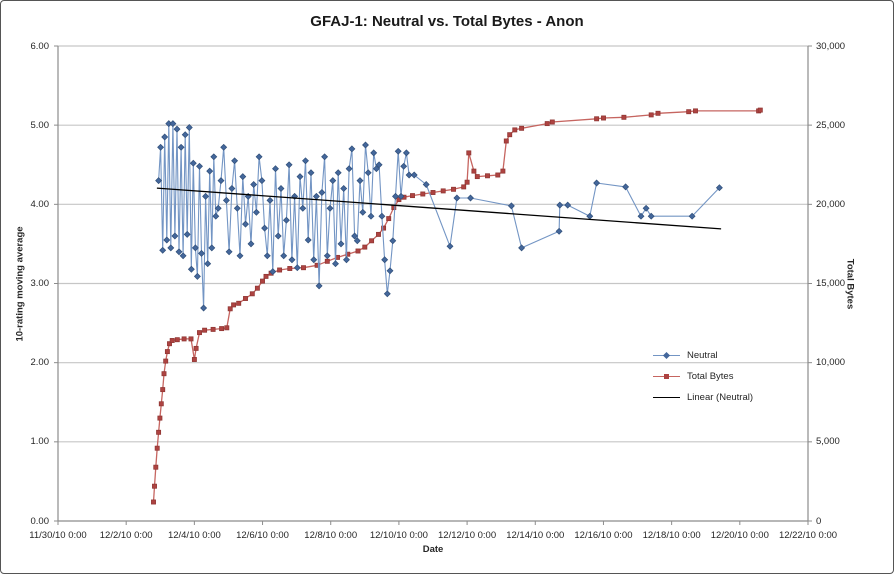 The height and width of the screenshot is (574, 894). I want to click on legend-label-total-bytes: Total Bytes, so click(710, 376).